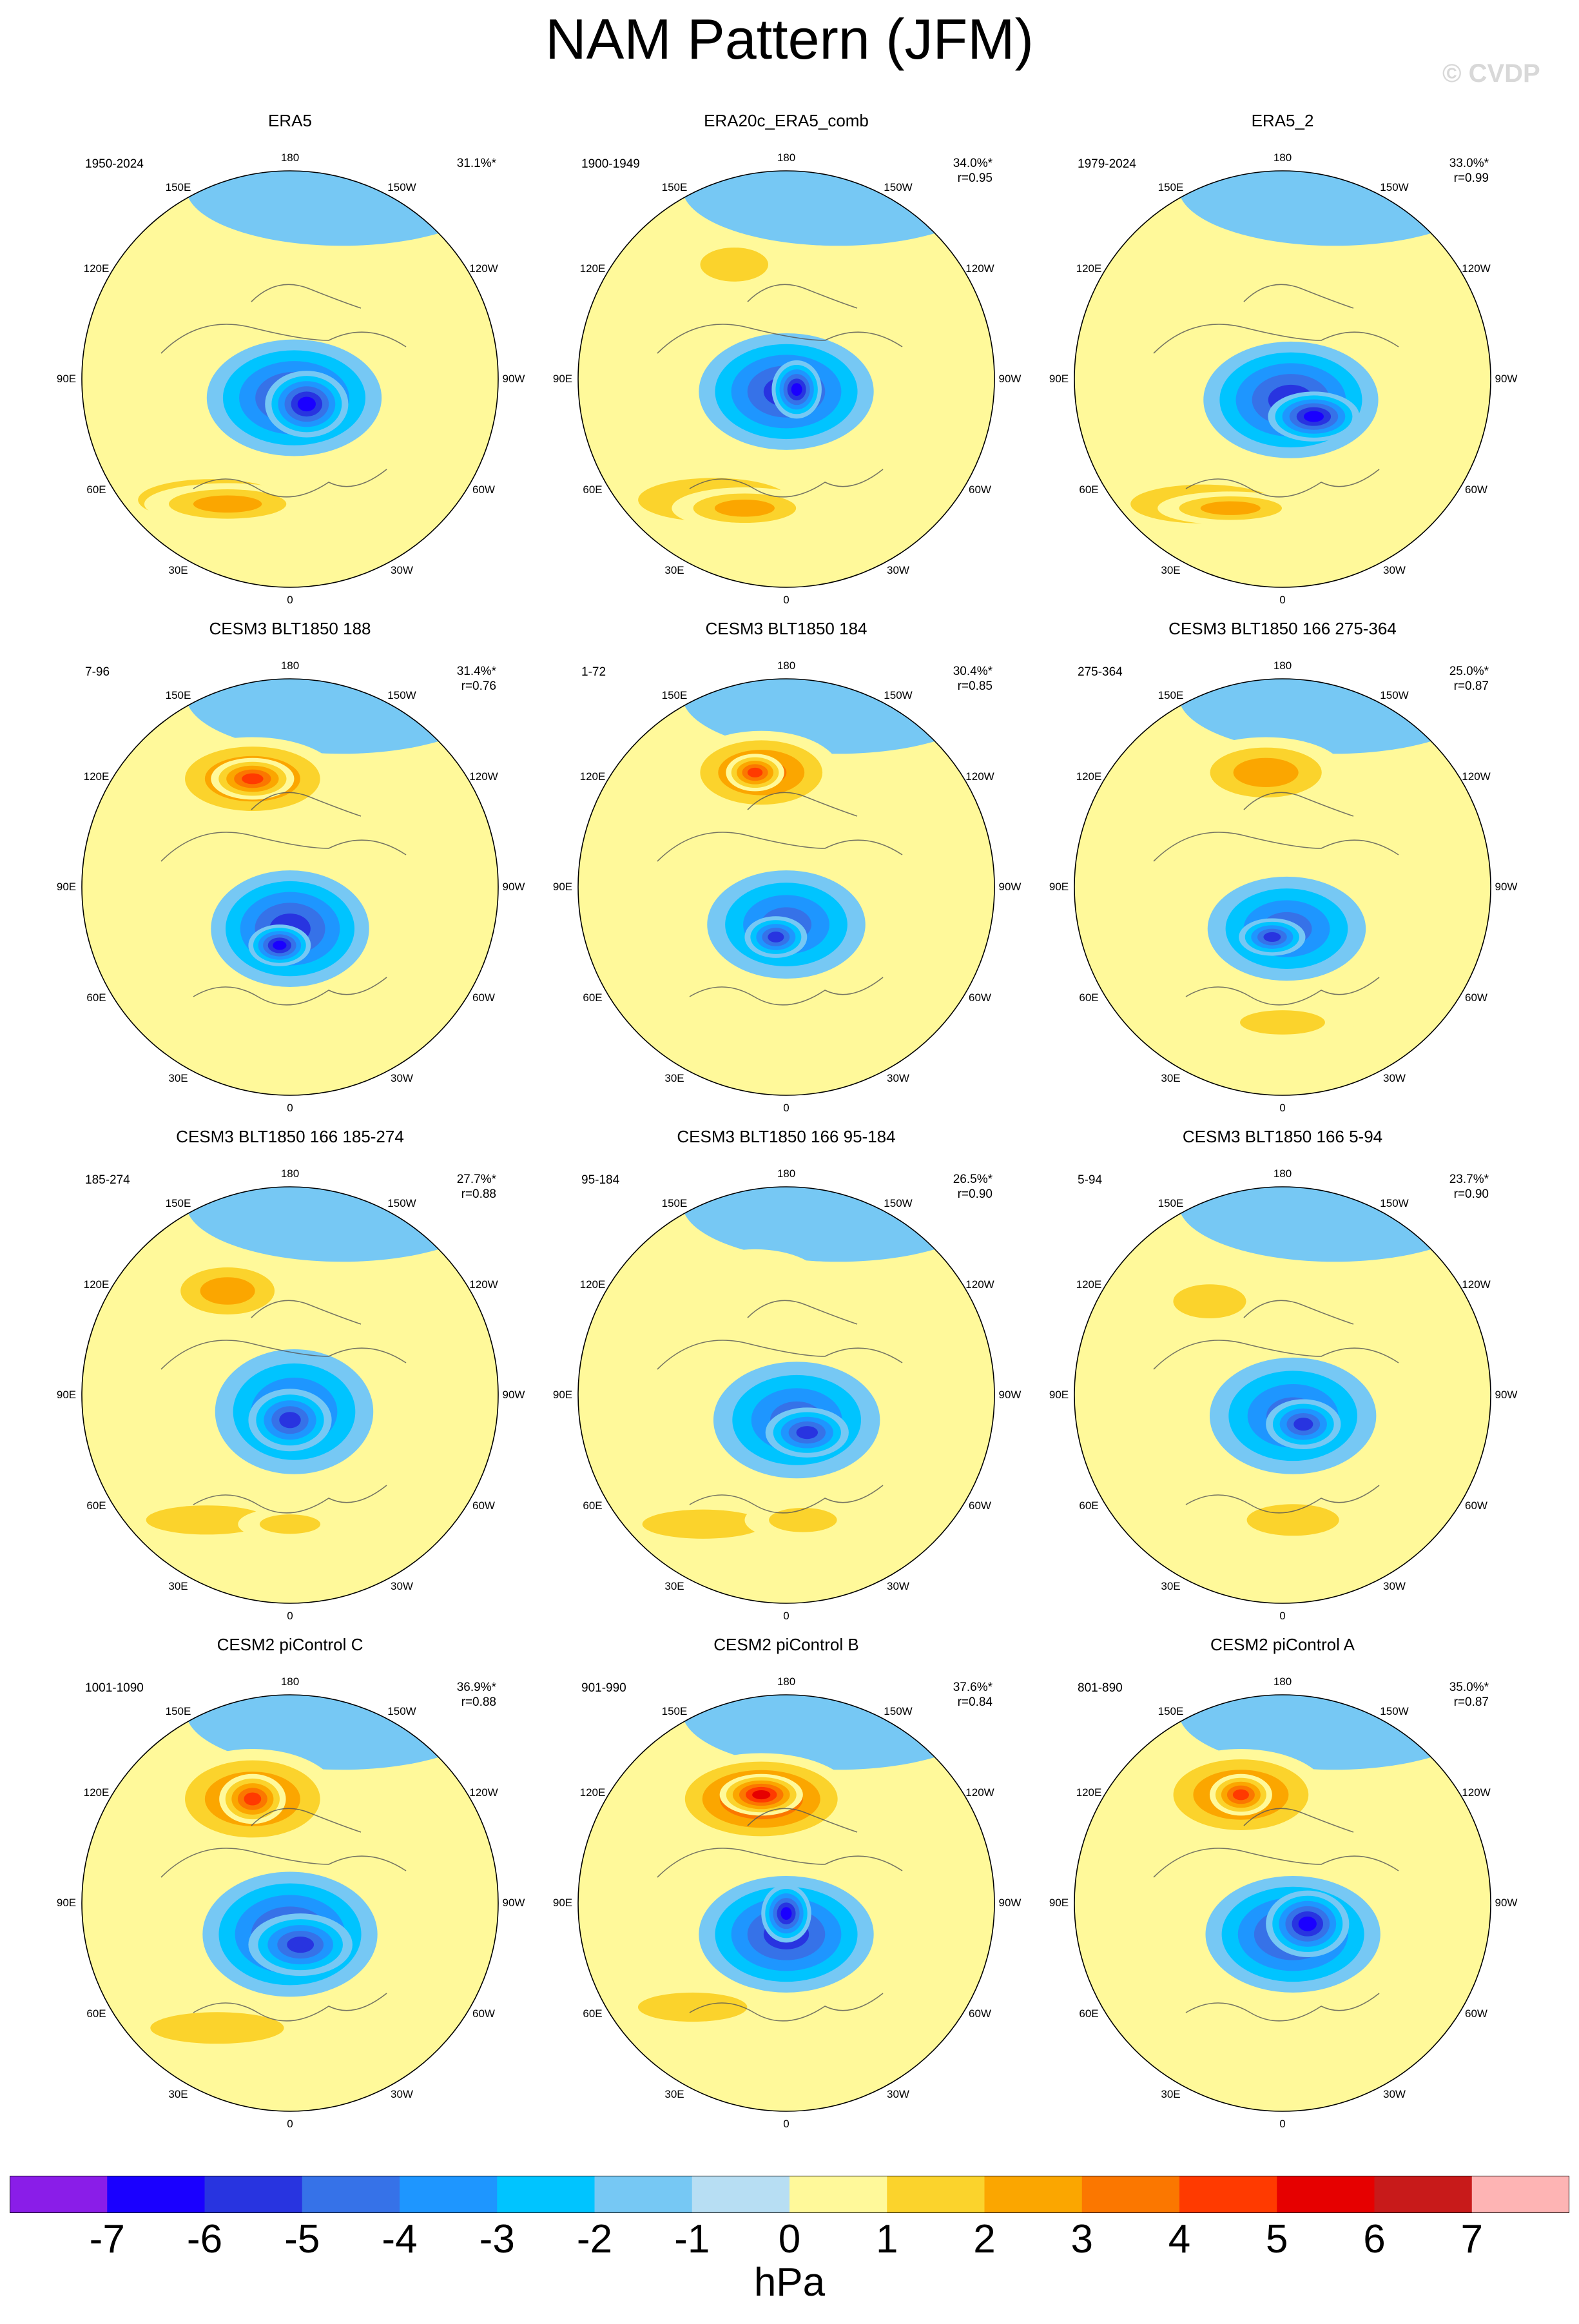 The width and height of the screenshot is (1579, 2324). I want to click on colorbar-tick-label: -7, so click(107, 2239).